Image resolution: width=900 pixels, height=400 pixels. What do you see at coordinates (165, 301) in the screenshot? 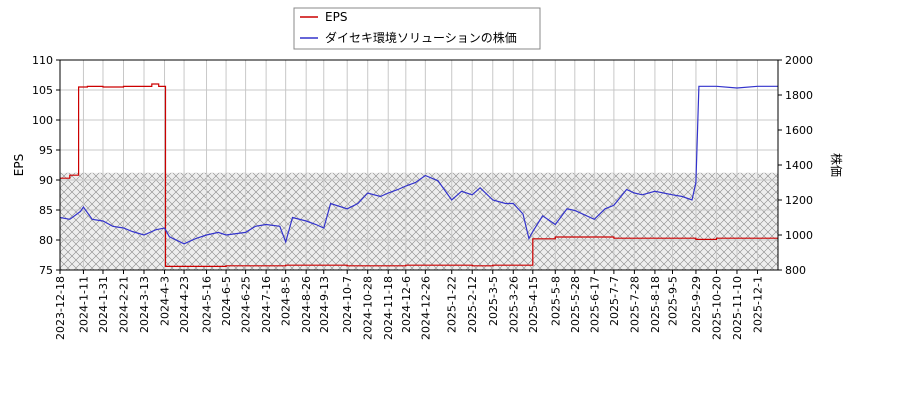
I see `x-tick-label: 2024-4-3` at bounding box center [165, 301].